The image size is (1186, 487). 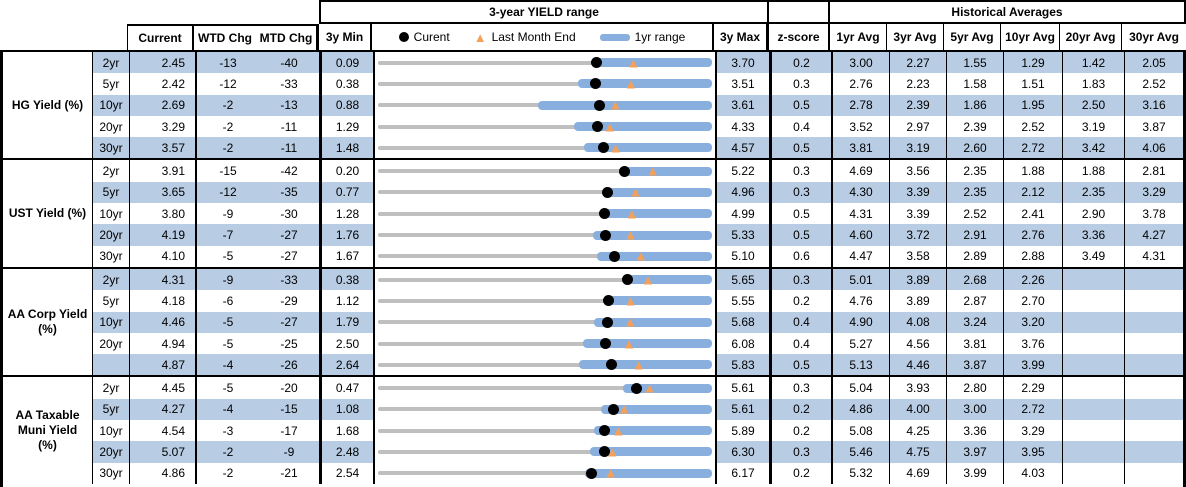 What do you see at coordinates (744, 256) in the screenshot?
I see `3y-max-value: 5.10` at bounding box center [744, 256].